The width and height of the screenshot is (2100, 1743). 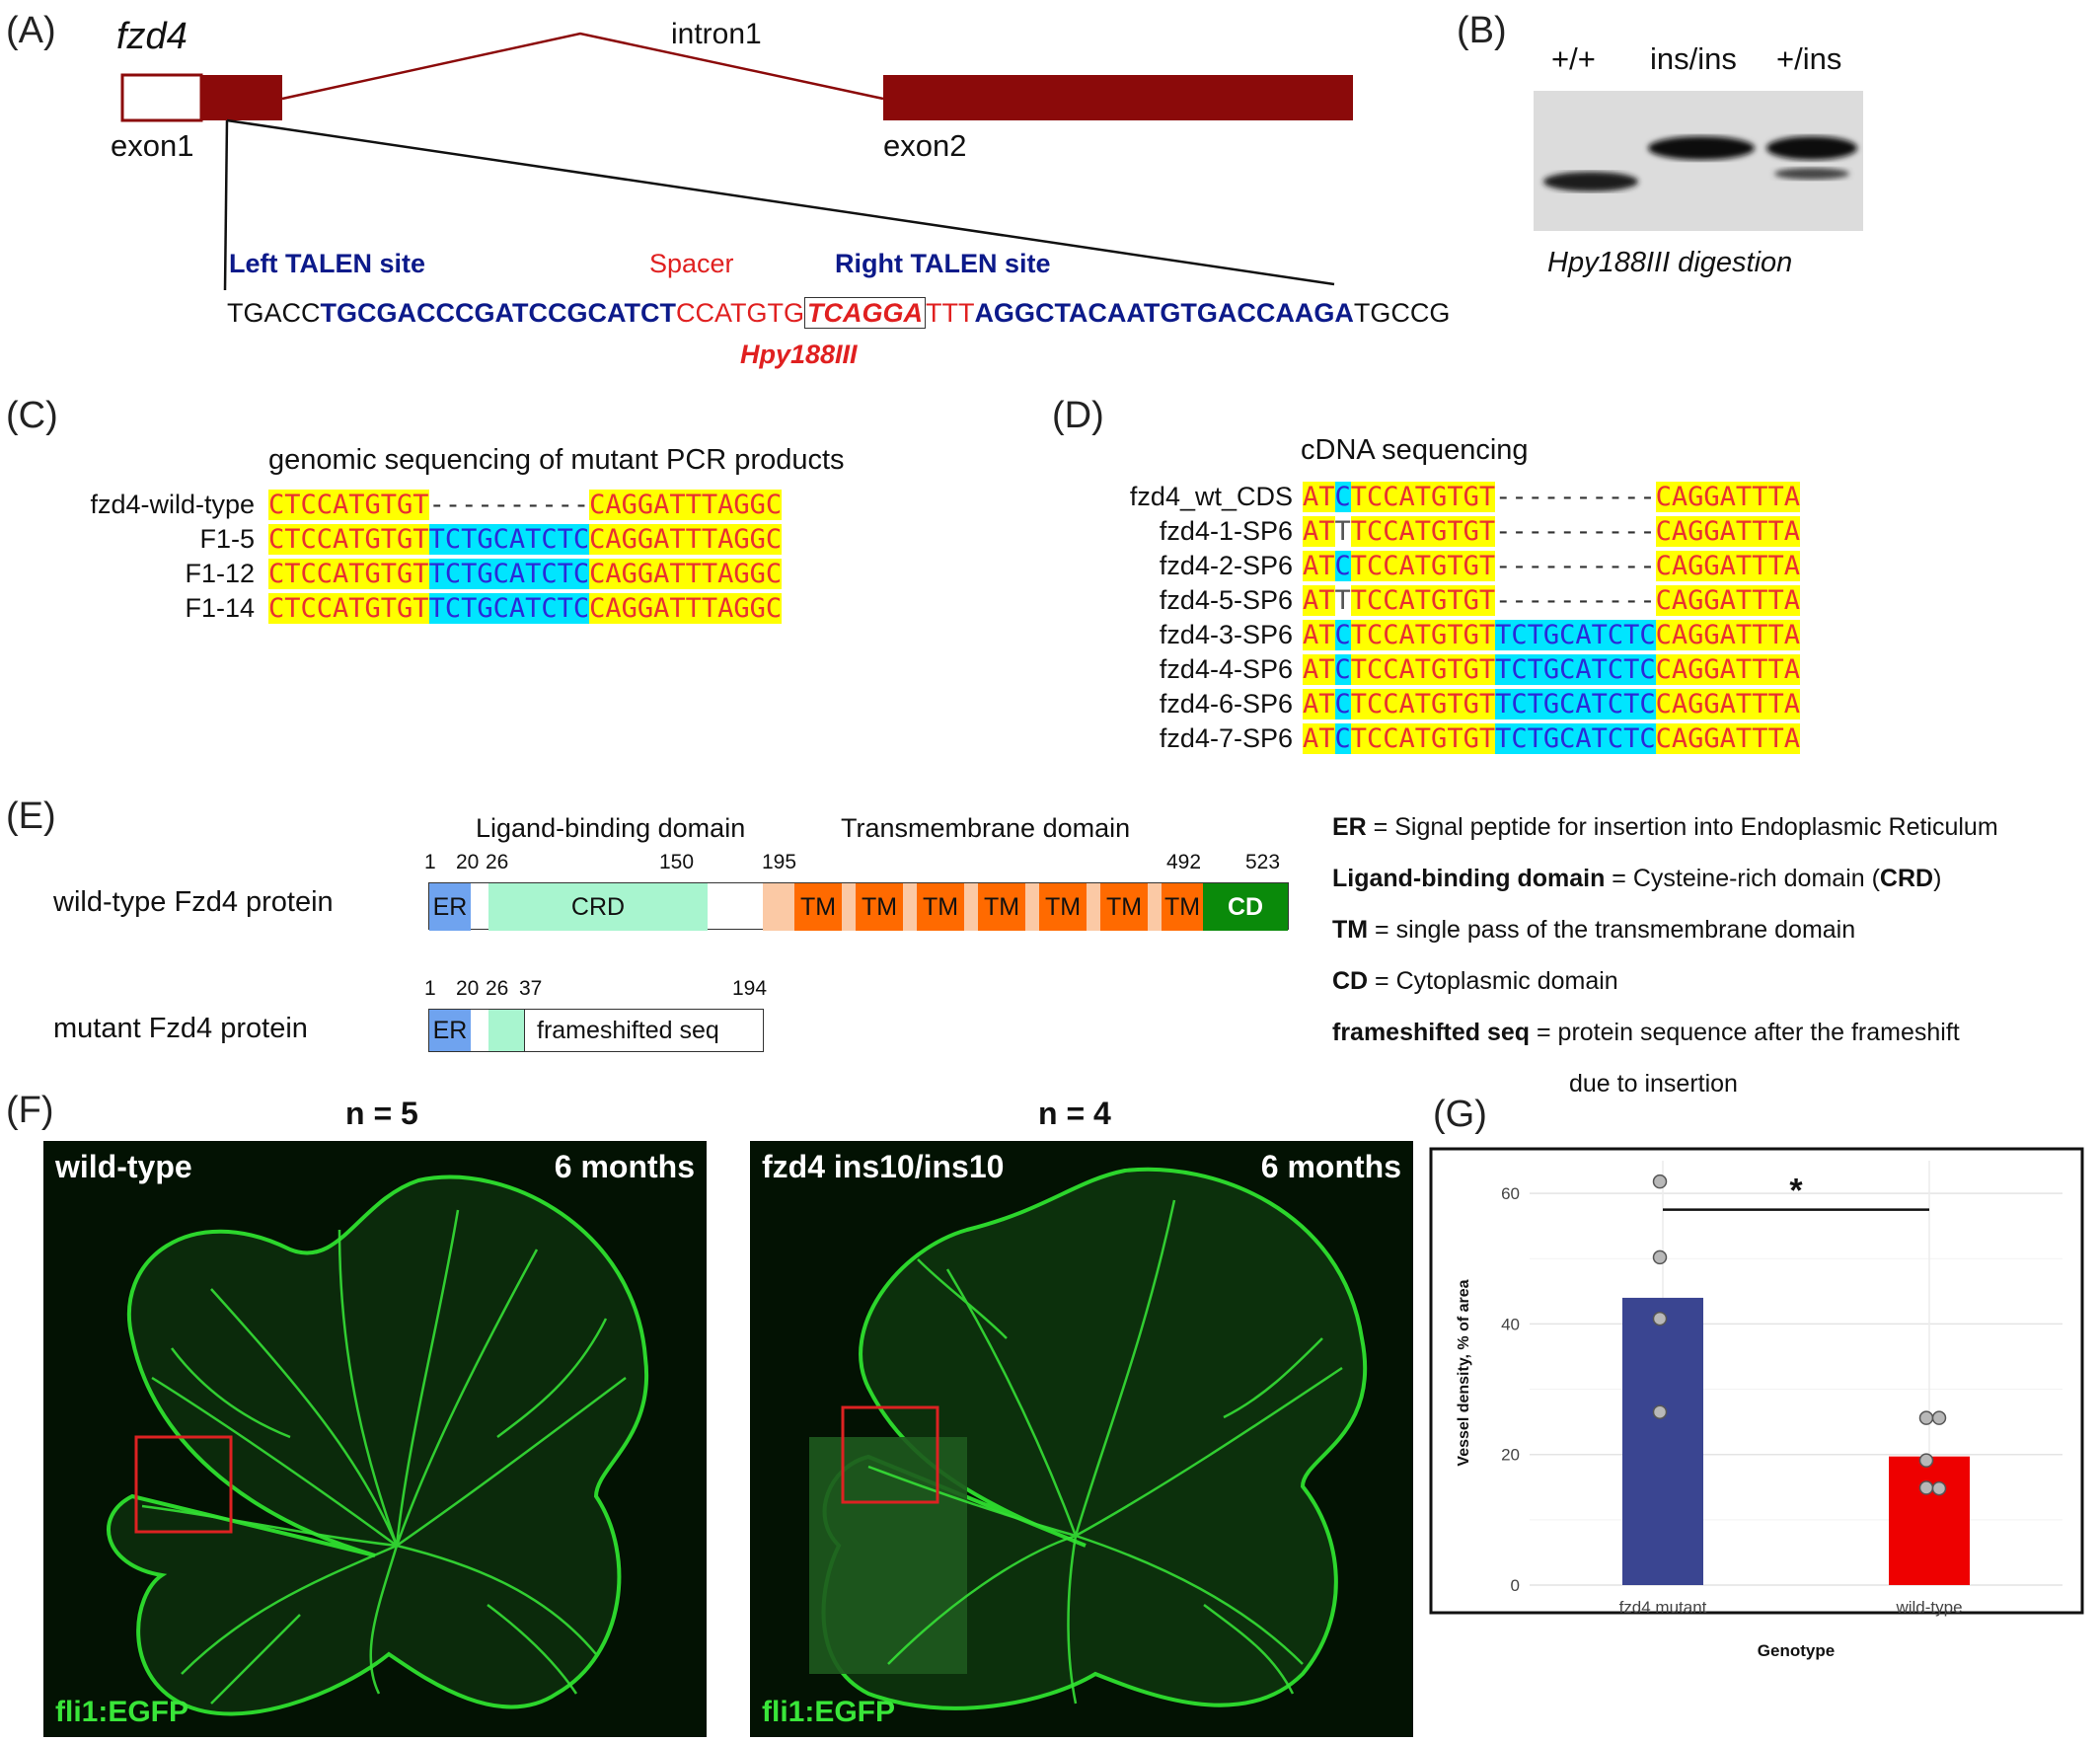 I want to click on panel-b-label: (B), so click(x=1482, y=30).